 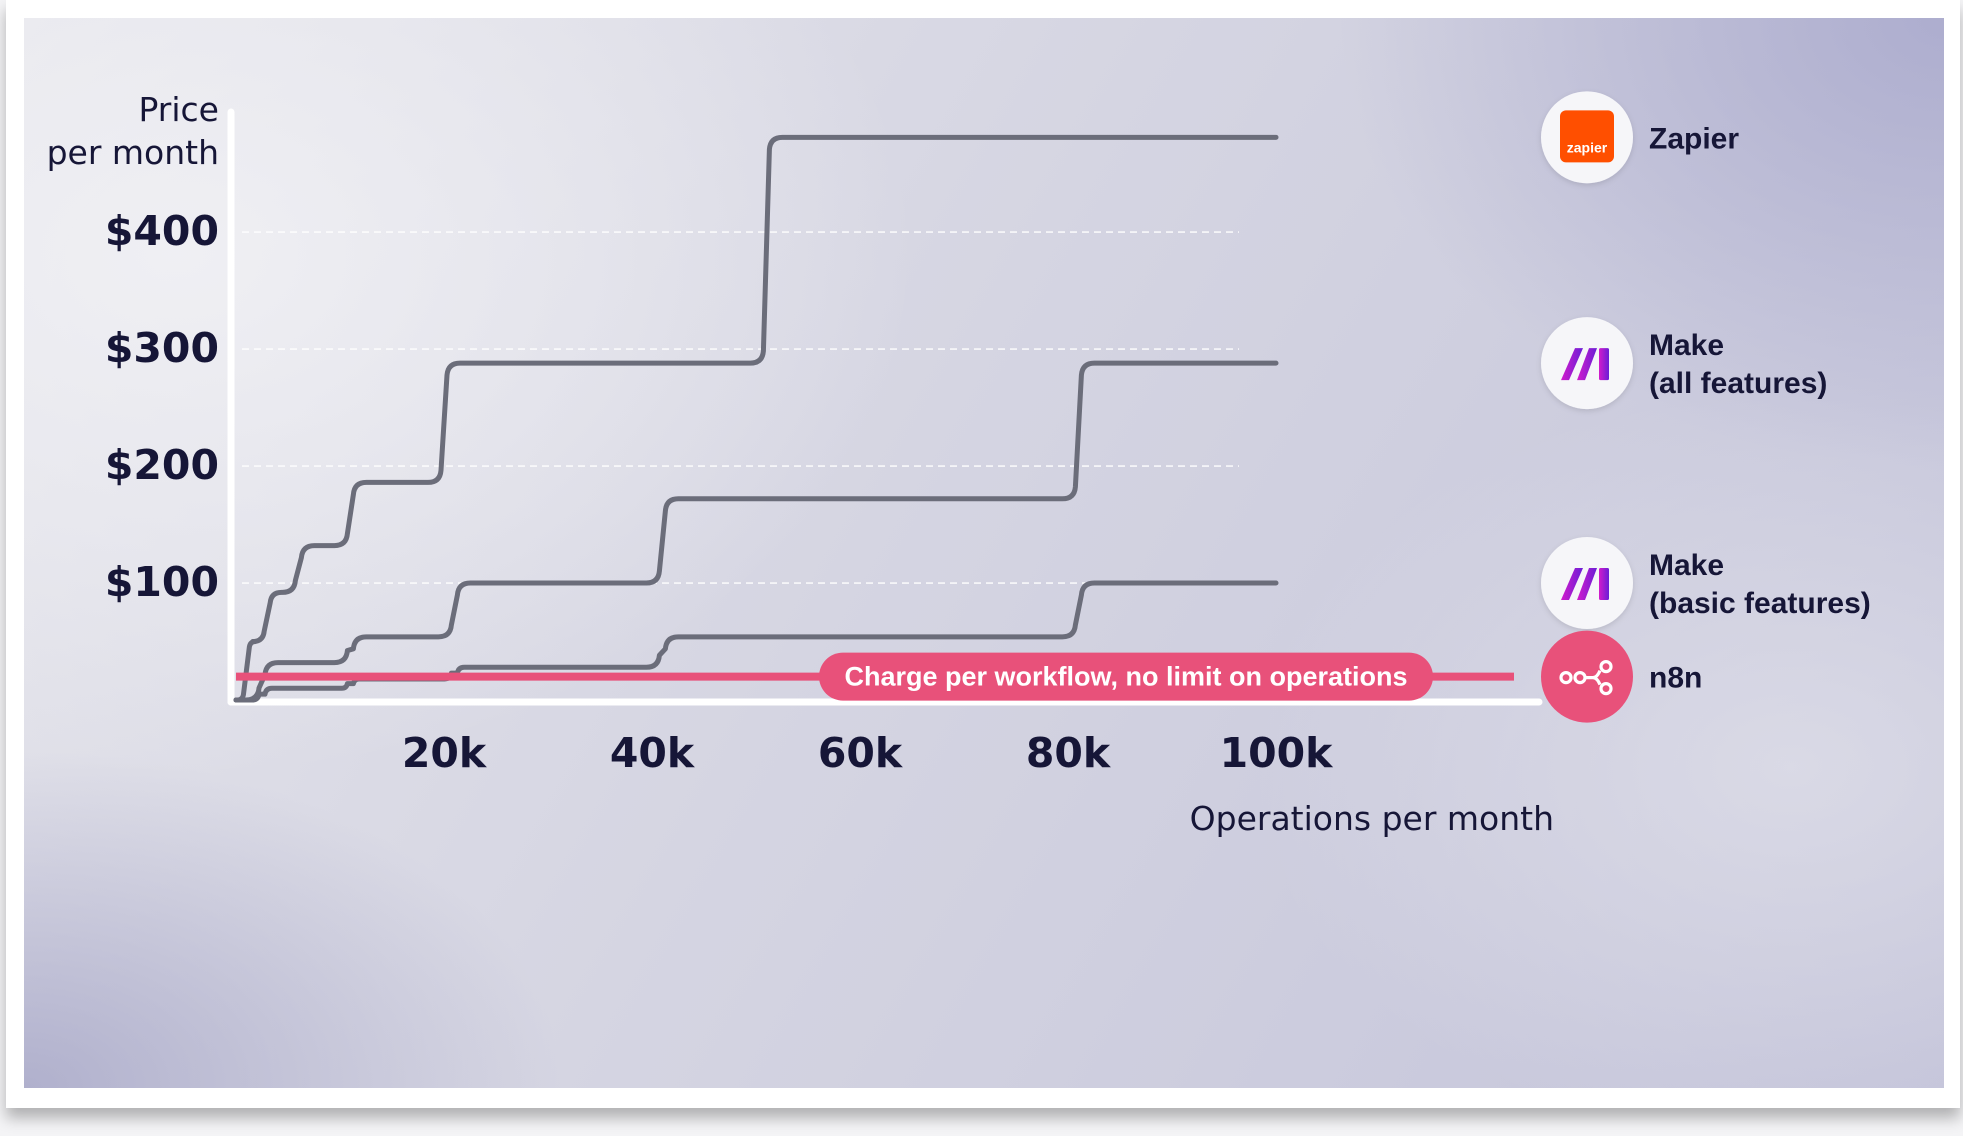 I want to click on series-label: Zapier, so click(x=1694, y=138).